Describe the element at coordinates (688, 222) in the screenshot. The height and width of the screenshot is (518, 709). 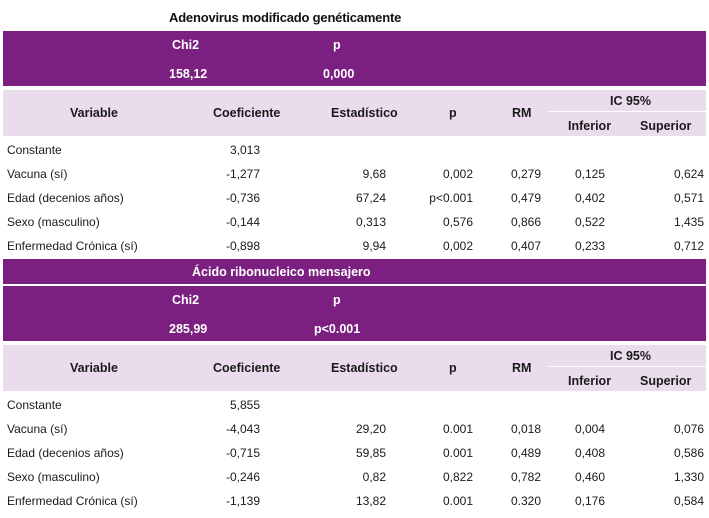
I see `cell-superior: 1,435` at that location.